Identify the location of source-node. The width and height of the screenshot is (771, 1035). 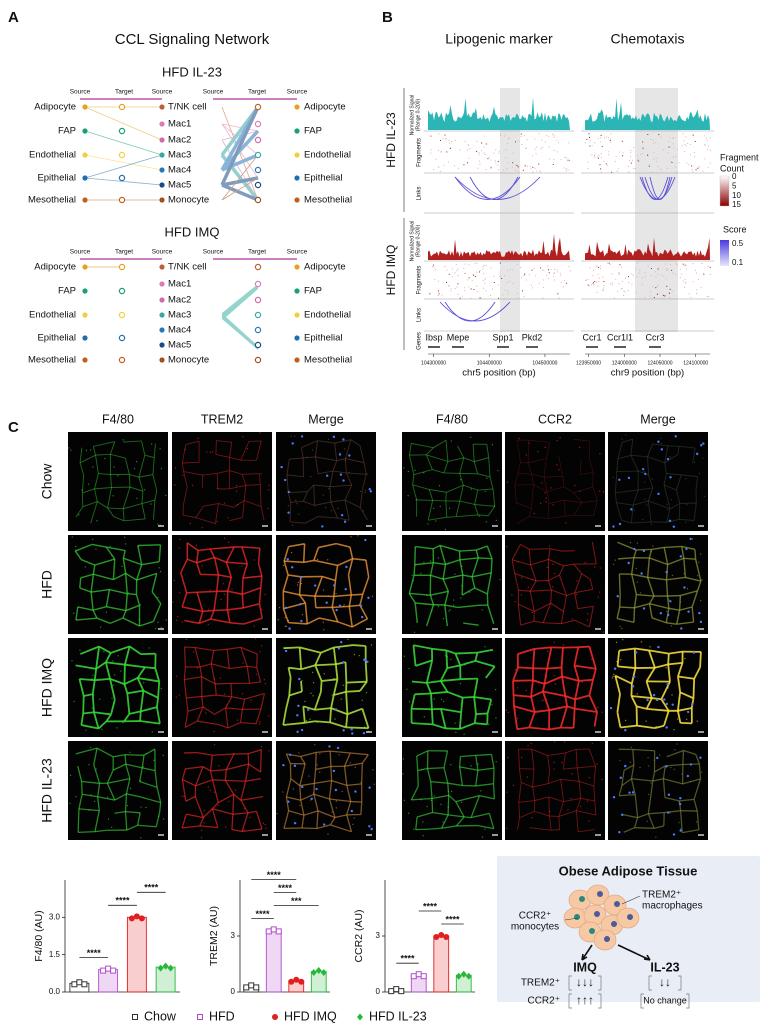
(85, 200).